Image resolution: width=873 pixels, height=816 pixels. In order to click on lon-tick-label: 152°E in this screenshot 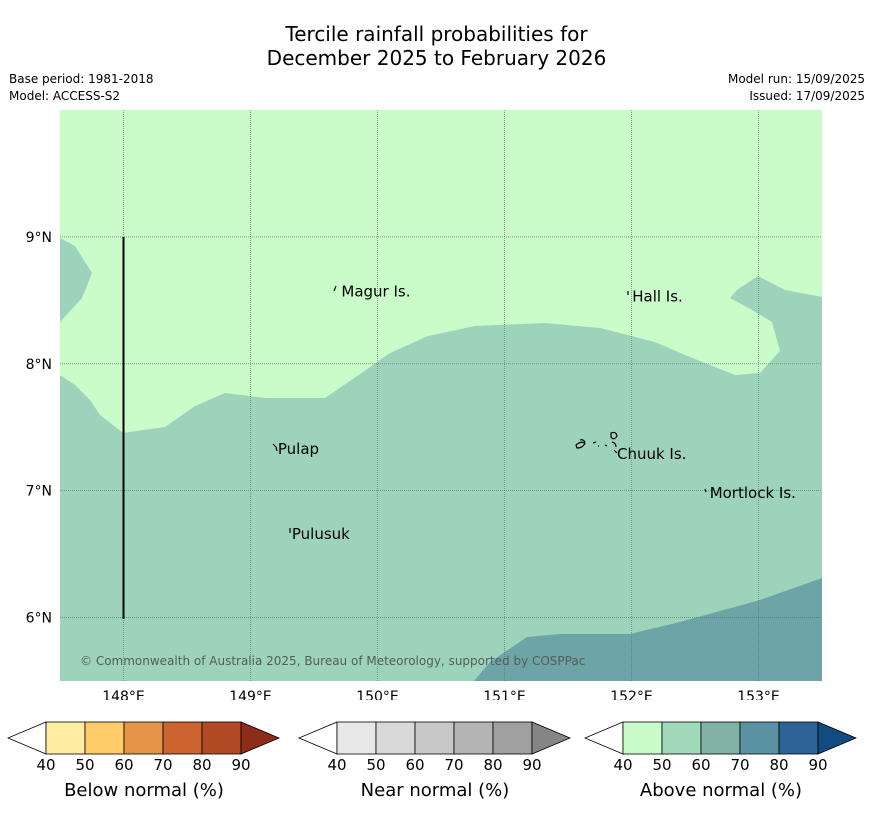, I will do `click(631, 694)`.